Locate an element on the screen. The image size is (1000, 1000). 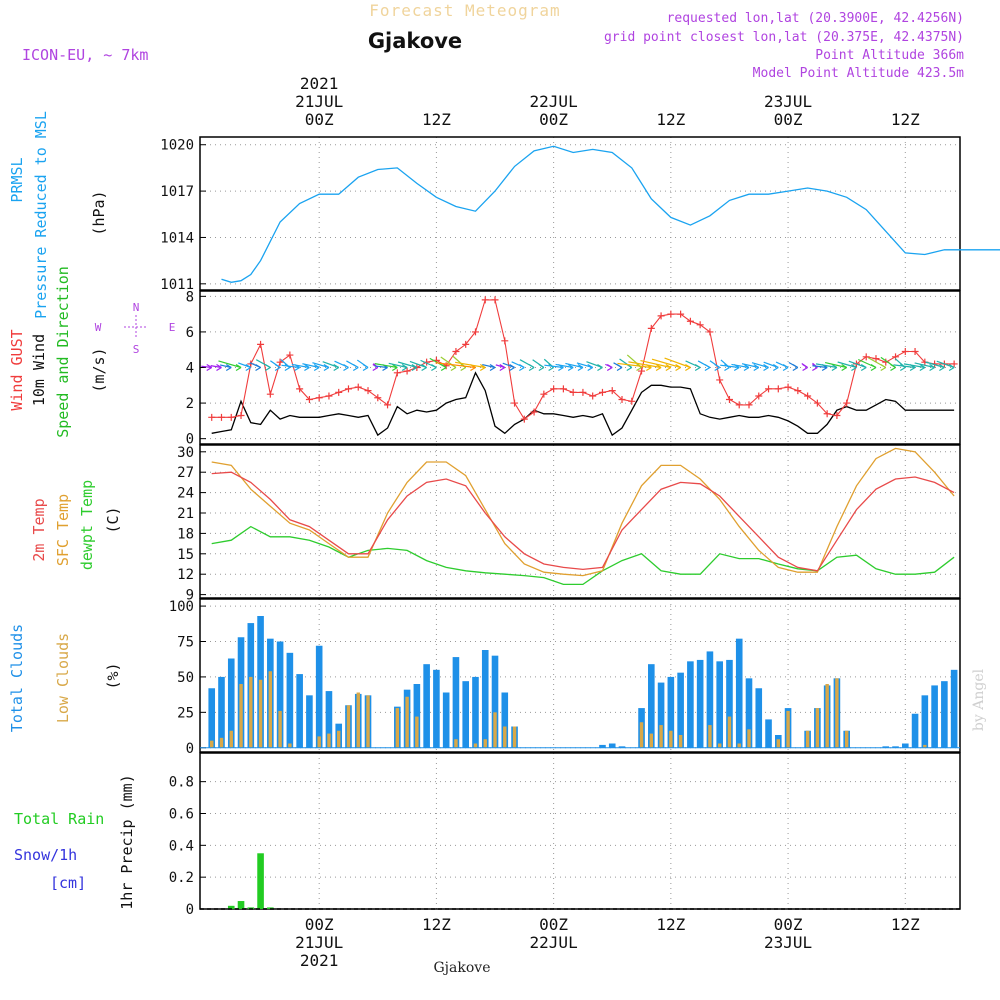
y-tick-label: 0.8 is located at coordinates (181, 783).